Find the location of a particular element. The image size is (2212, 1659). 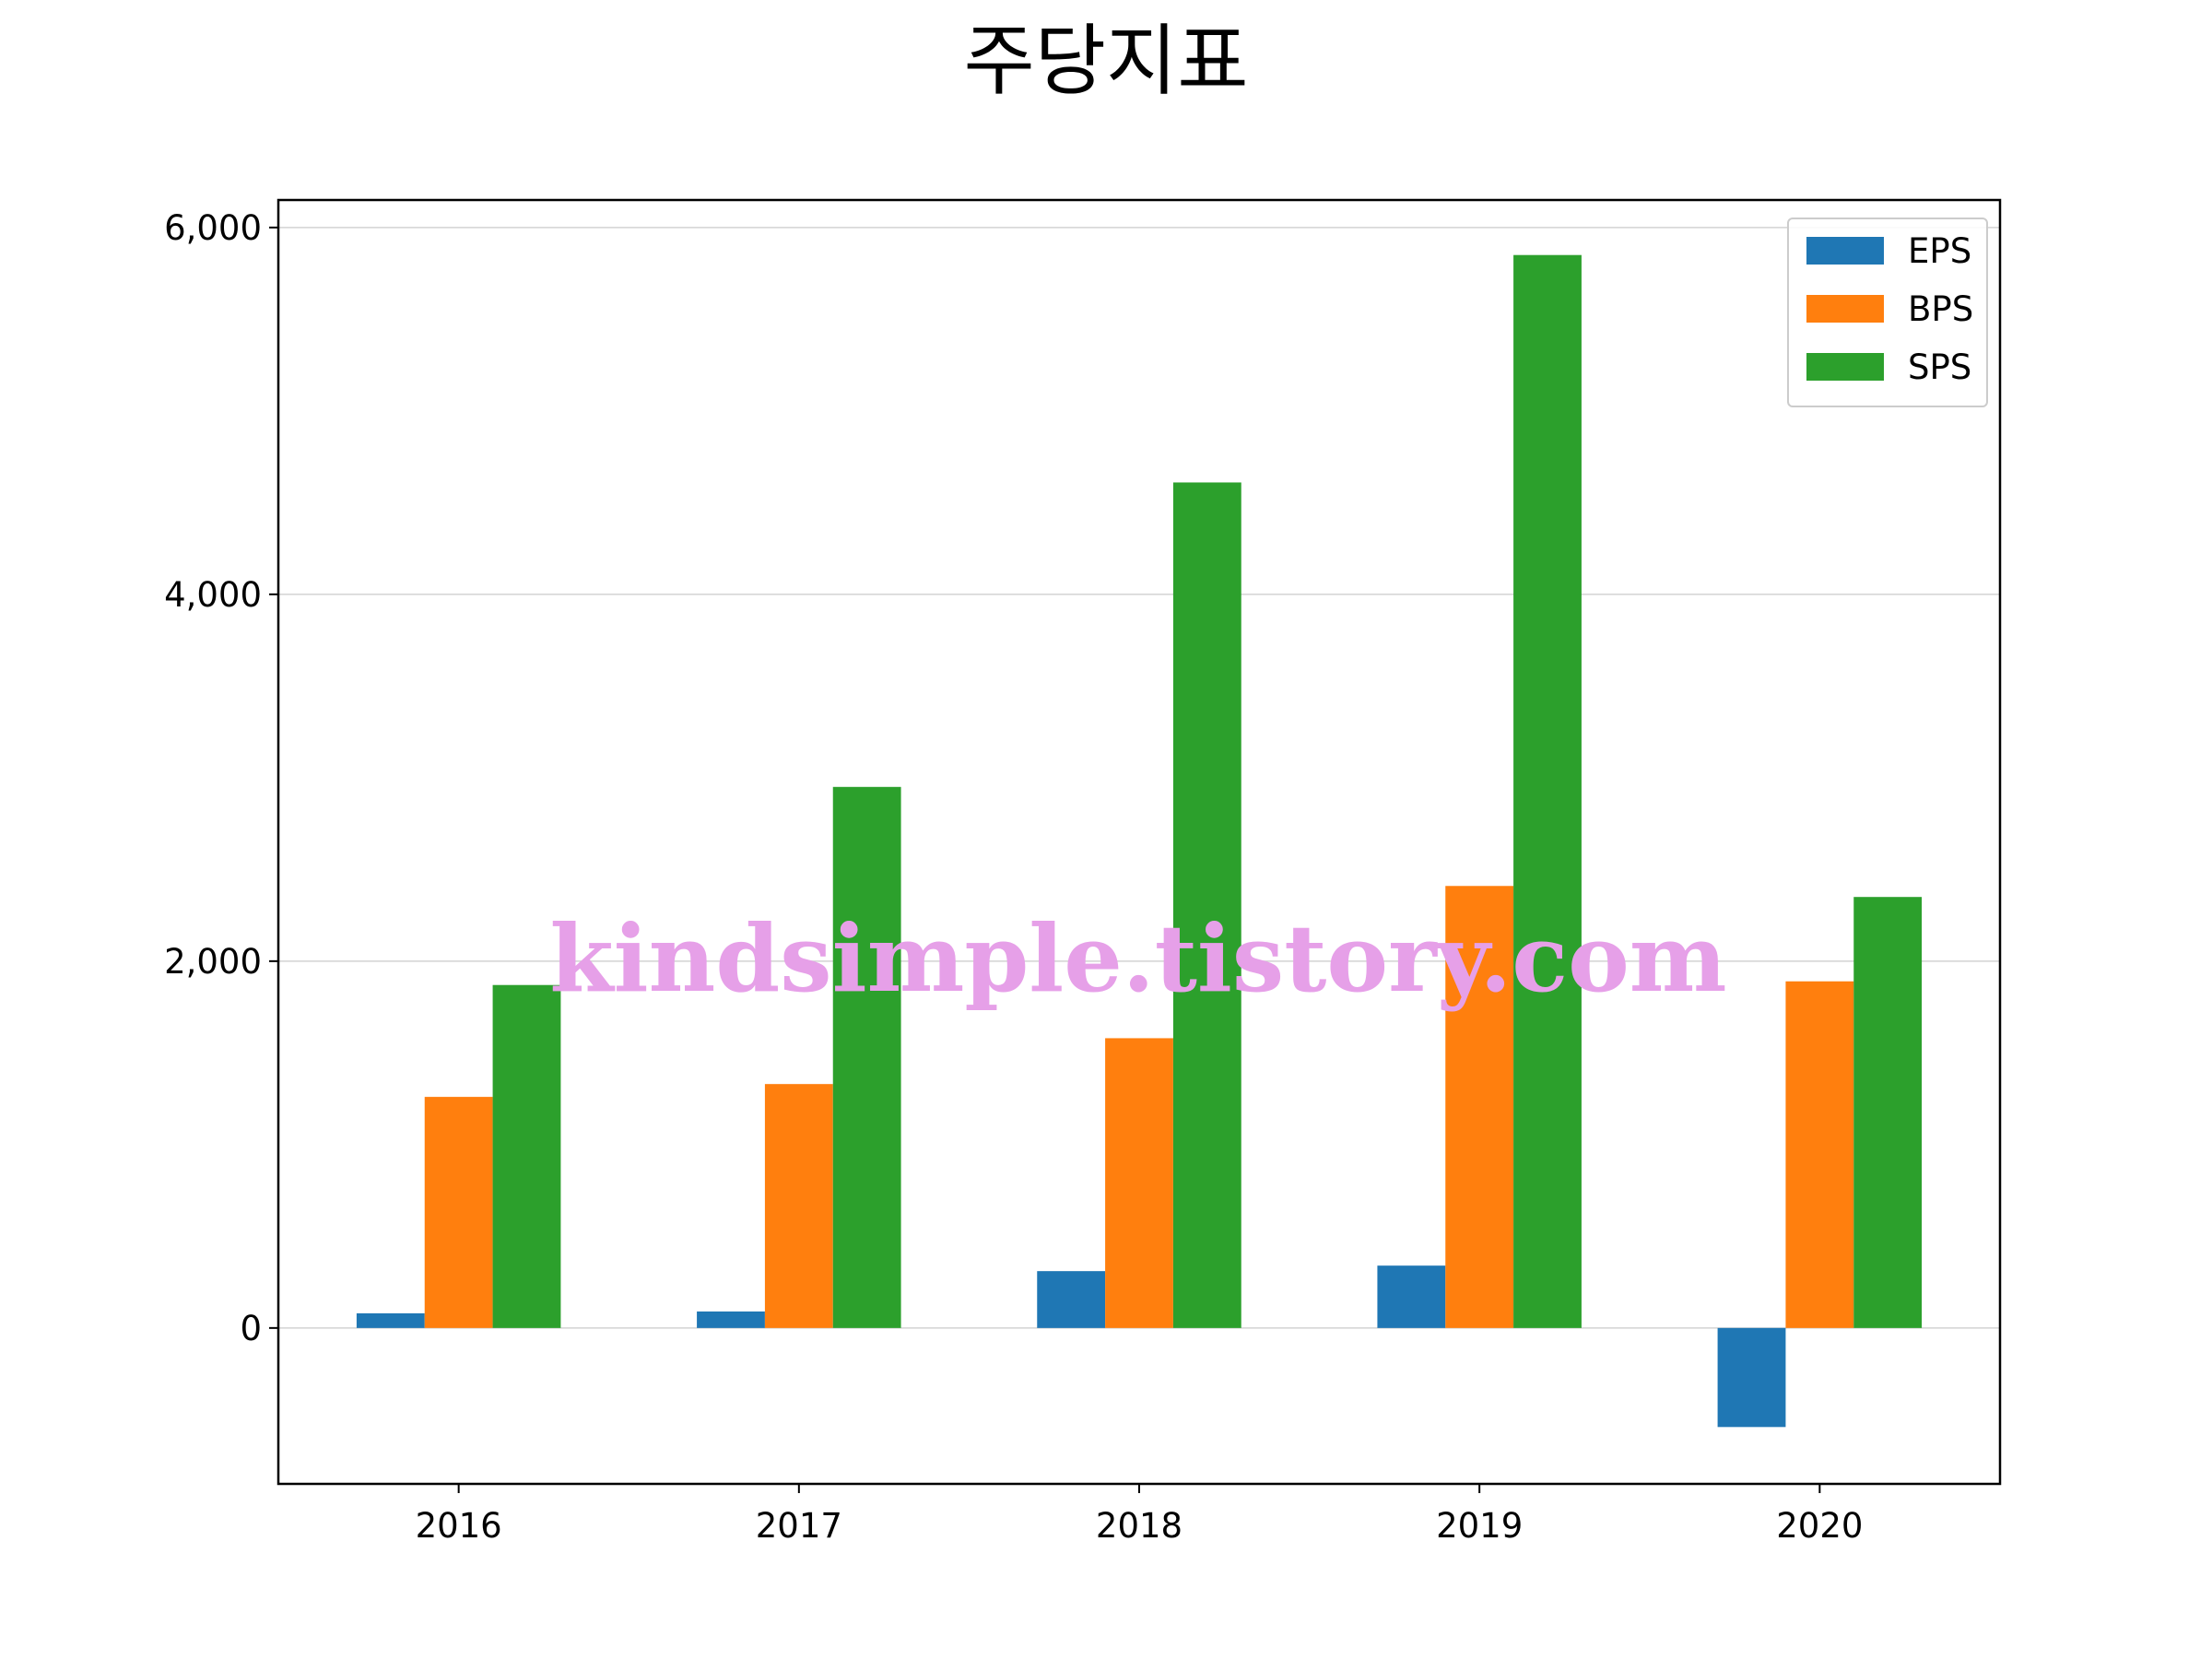

bar-eps-2018 is located at coordinates (1071, 1299).